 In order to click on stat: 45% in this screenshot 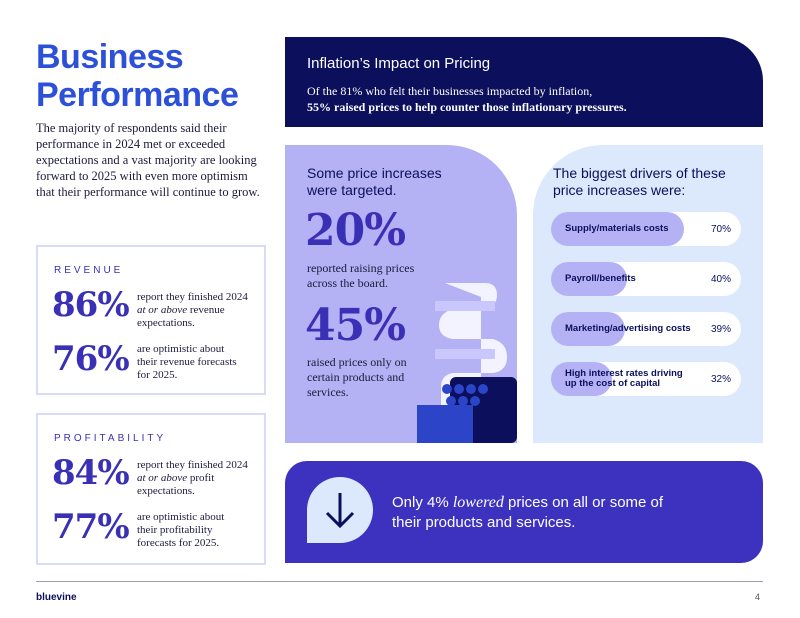, I will do `click(355, 325)`.